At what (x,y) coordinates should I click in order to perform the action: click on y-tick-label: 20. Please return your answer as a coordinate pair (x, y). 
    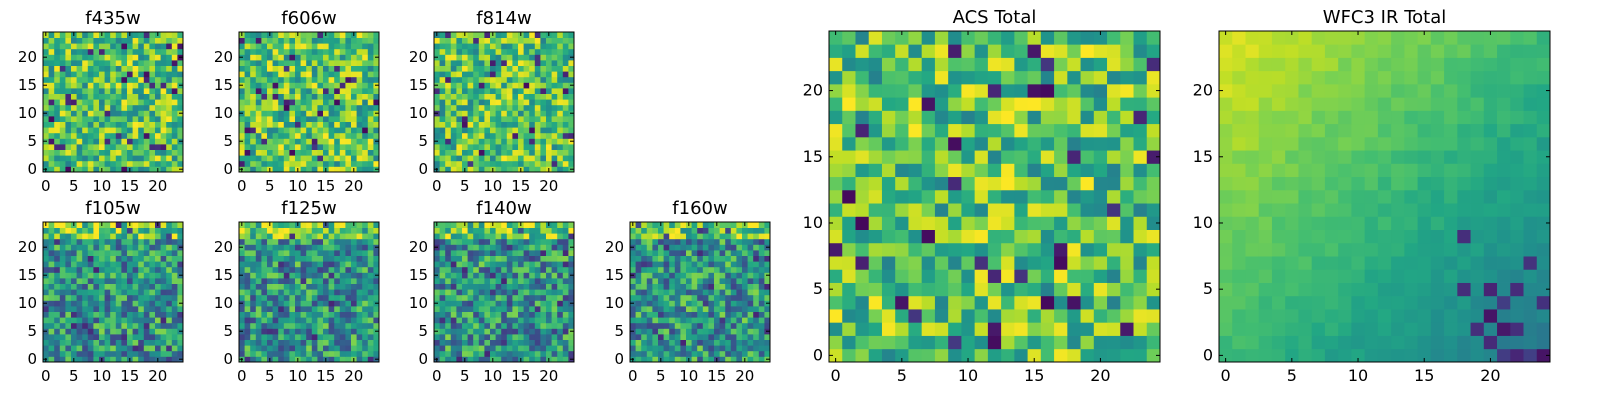
    Looking at the image, I should click on (223, 57).